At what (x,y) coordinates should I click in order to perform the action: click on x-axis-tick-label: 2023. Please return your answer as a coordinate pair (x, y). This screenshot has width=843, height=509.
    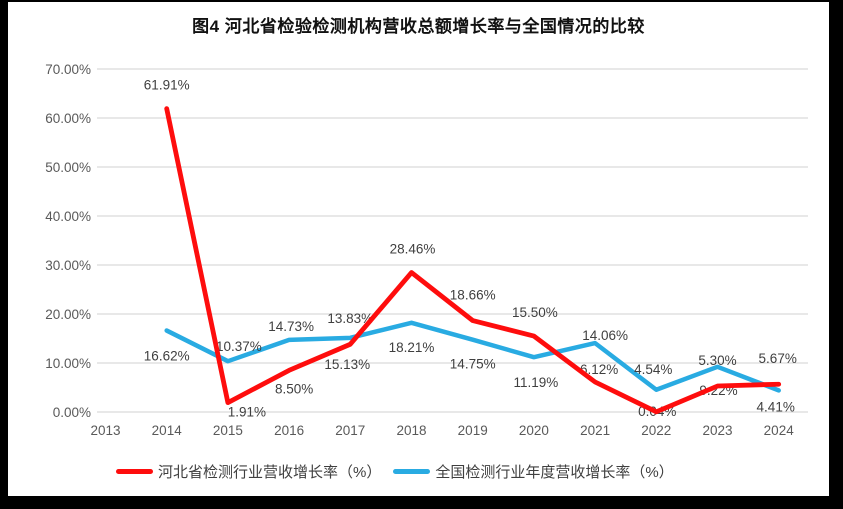
    Looking at the image, I should click on (717, 430).